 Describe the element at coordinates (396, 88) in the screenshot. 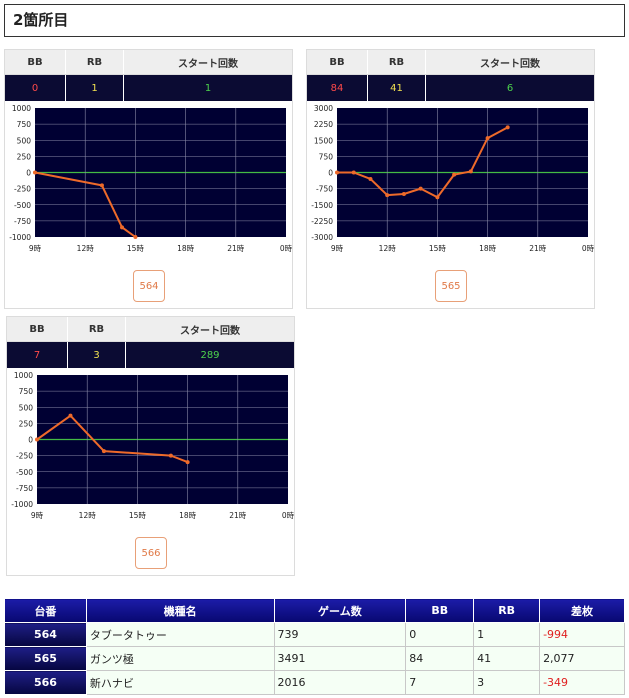

I see `rb-value: 41` at that location.